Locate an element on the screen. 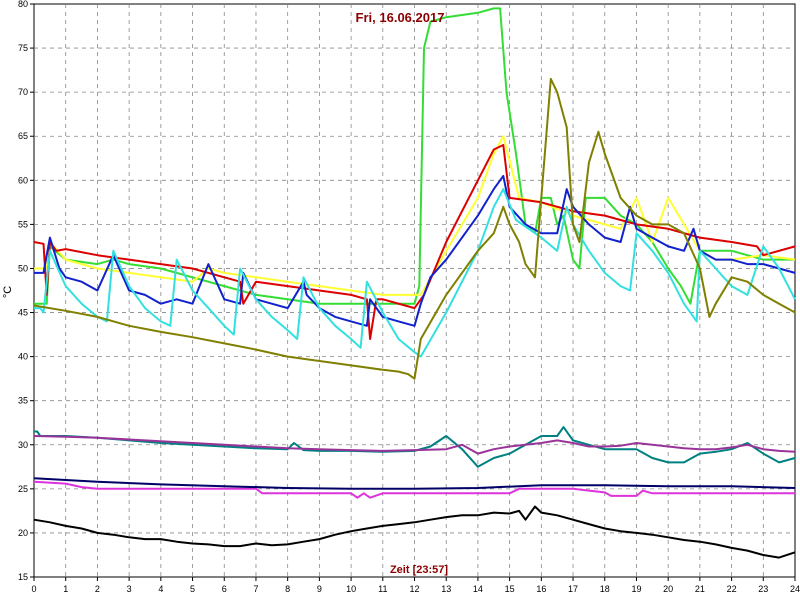 The height and width of the screenshot is (600, 800). y-tick-label: 25 is located at coordinates (23, 489).